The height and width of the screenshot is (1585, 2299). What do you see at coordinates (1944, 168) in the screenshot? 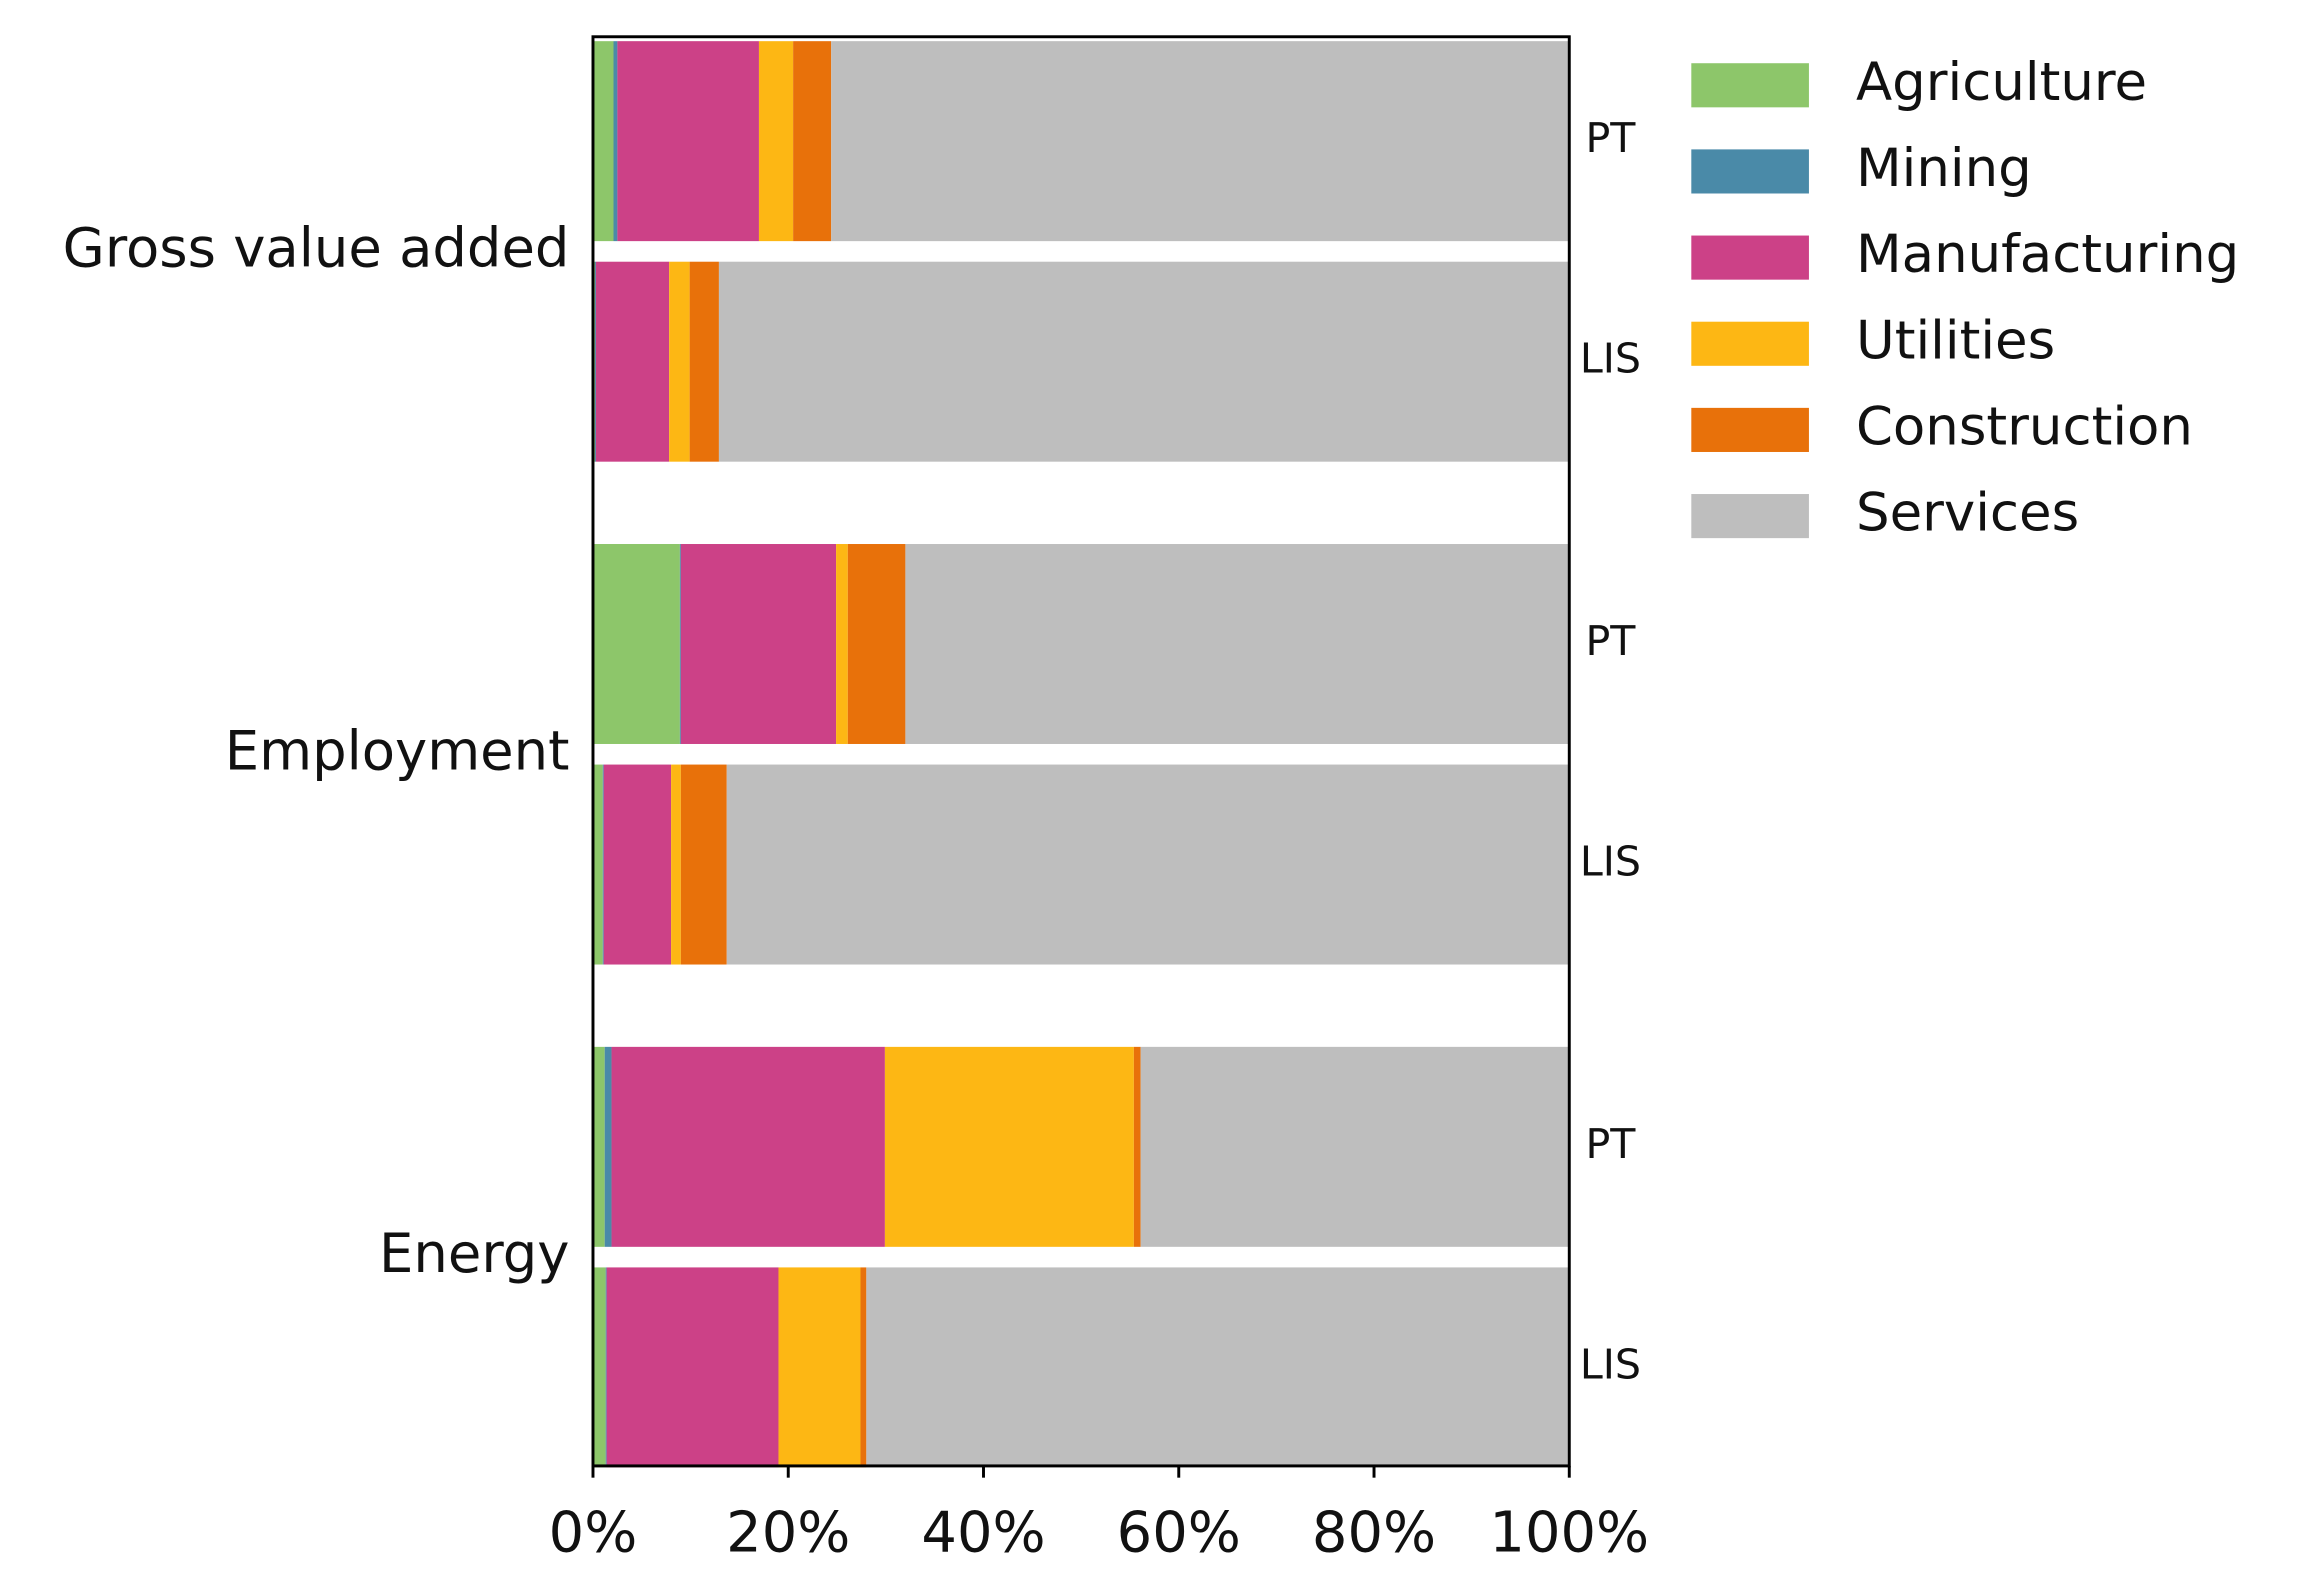
I see `legend-label: Mining` at bounding box center [1944, 168].